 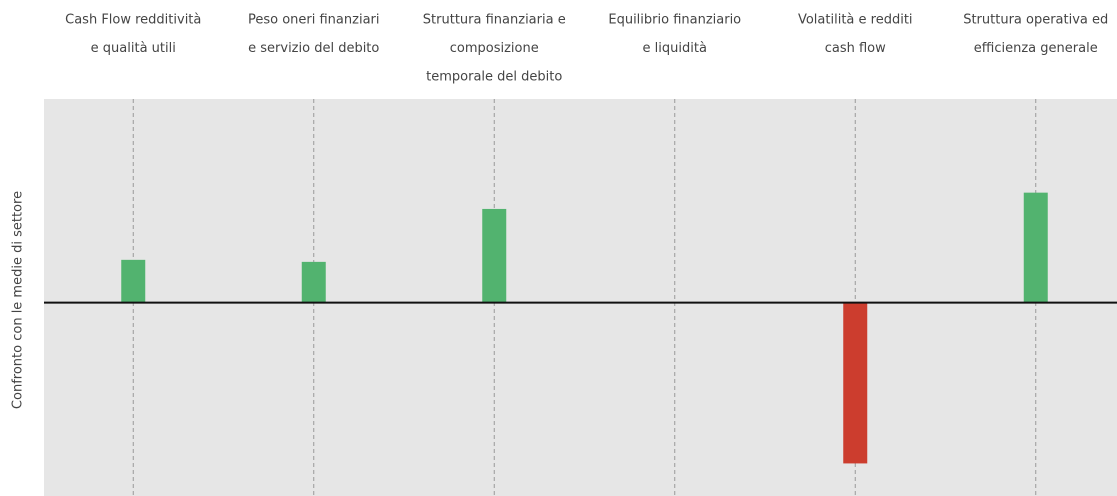 I want to click on y-axis-label: Confronto con le medie di settore, so click(x=18, y=300).